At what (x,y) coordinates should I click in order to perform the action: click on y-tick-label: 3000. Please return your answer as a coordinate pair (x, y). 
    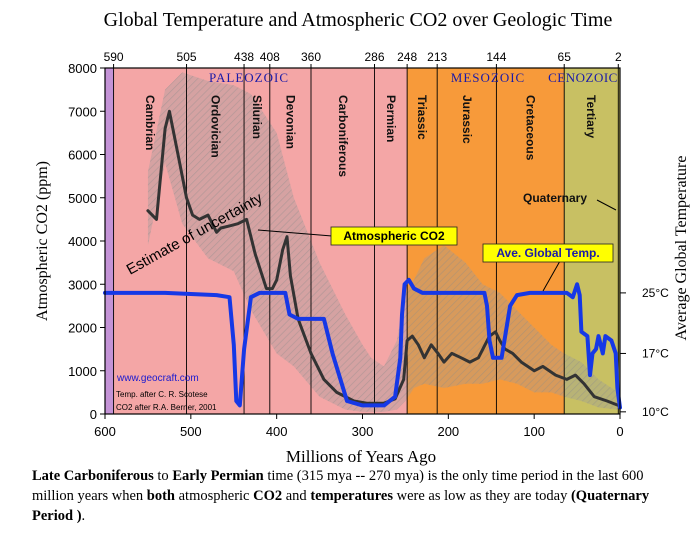
    Looking at the image, I should click on (82, 284).